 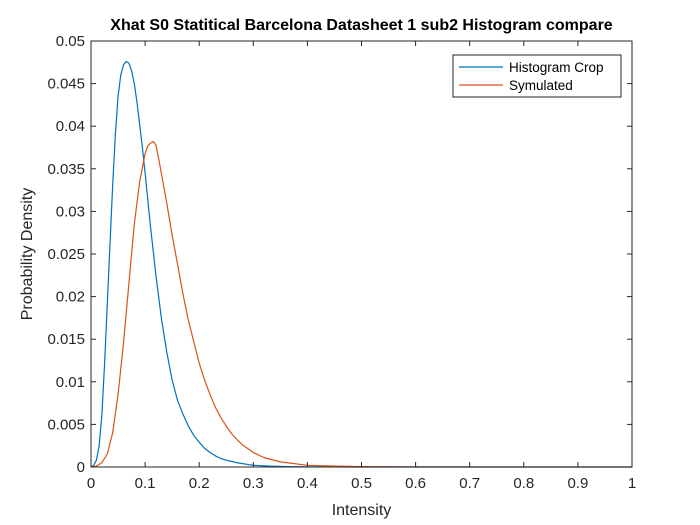 What do you see at coordinates (469, 483) in the screenshot?
I see `x-tick-label: 0.7` at bounding box center [469, 483].